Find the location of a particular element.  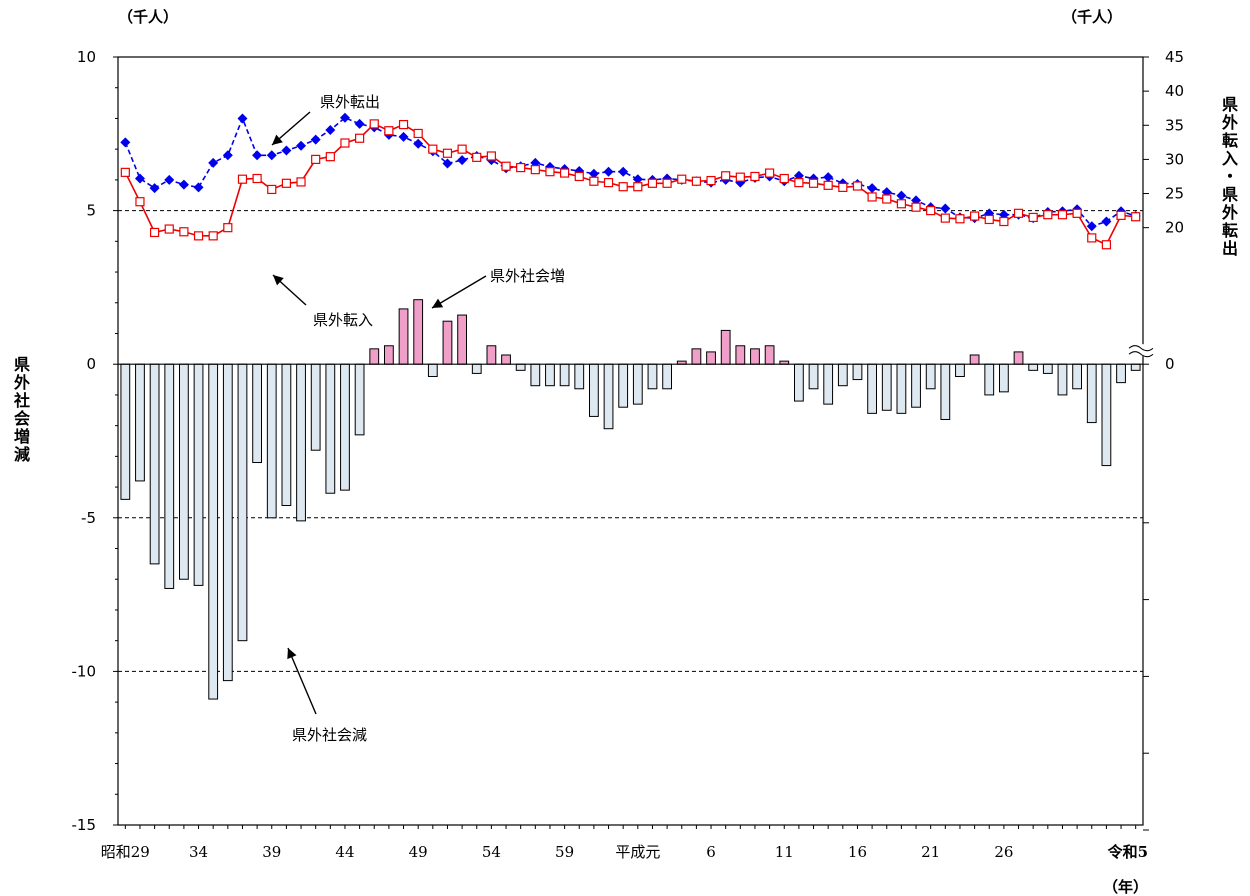

left-tick-label: -15 is located at coordinates (84, 825).